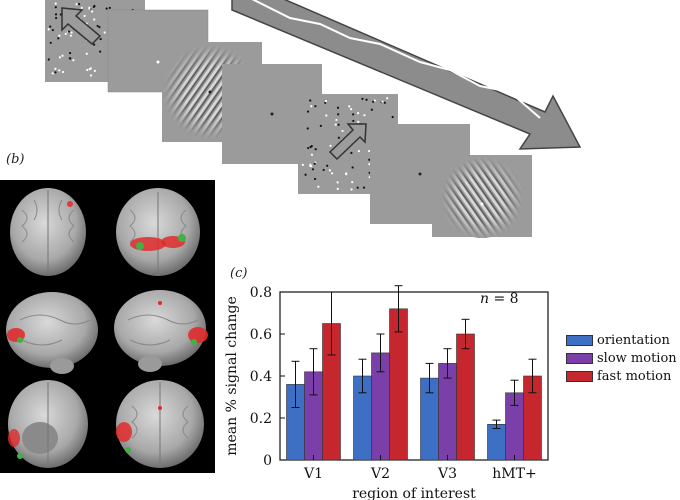 The image size is (680, 500). What do you see at coordinates (504, 299) in the screenshot?
I see `sample-size-value: = 8` at bounding box center [504, 299].